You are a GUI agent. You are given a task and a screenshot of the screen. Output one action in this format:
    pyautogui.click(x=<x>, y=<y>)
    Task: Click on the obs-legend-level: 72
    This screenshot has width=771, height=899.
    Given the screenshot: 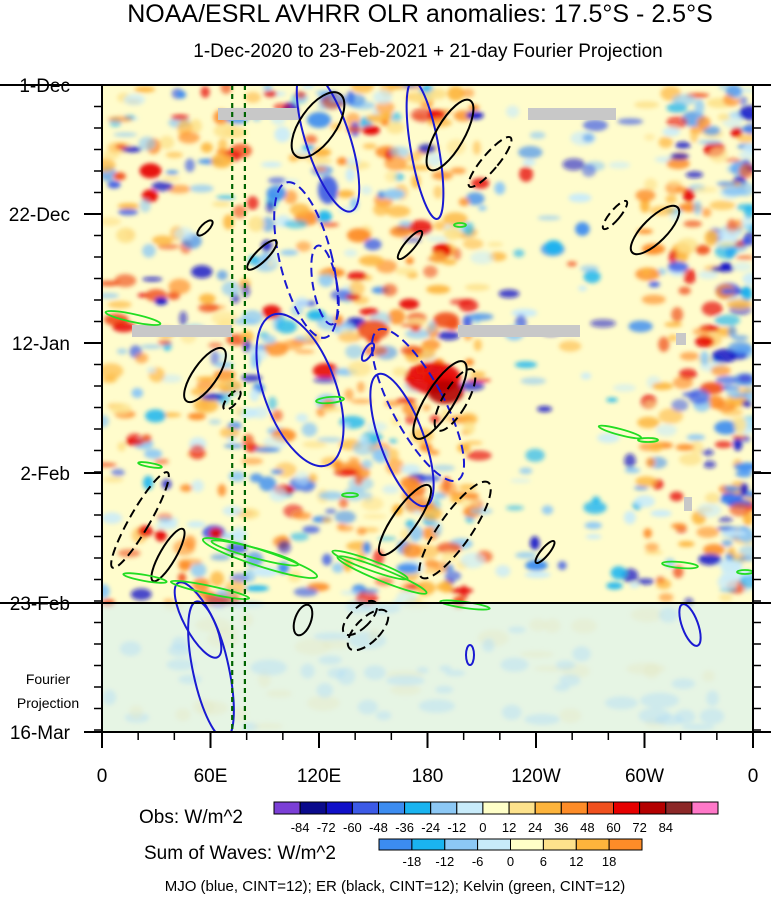 What is the action you would take?
    pyautogui.click(x=639, y=827)
    